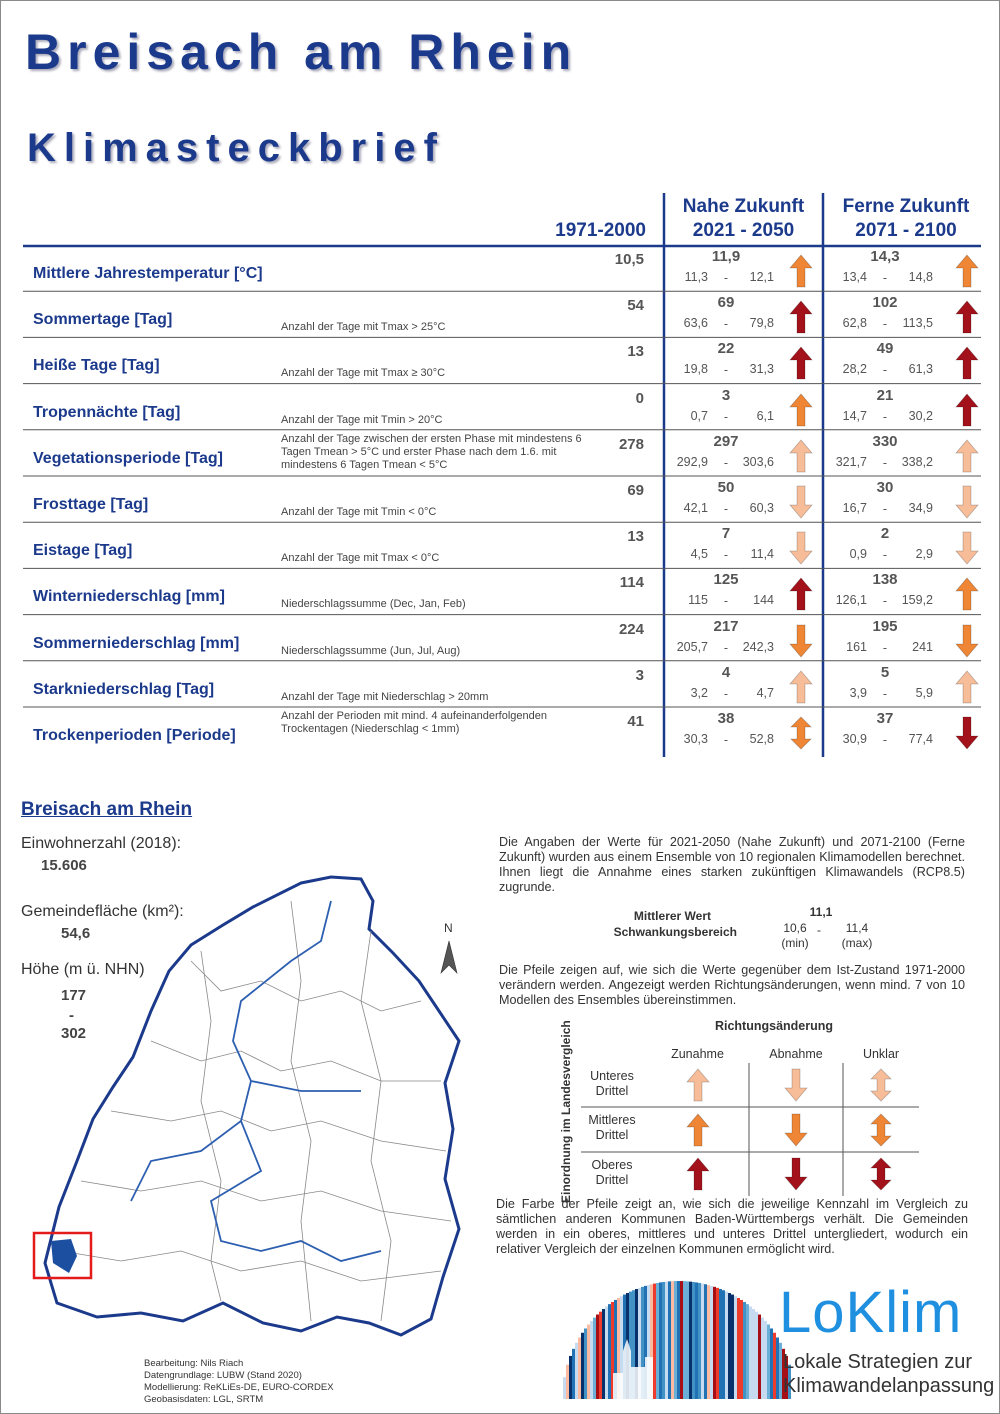 The height and width of the screenshot is (1414, 1000). I want to click on legend-row: Unteres Drittel, so click(612, 1083).